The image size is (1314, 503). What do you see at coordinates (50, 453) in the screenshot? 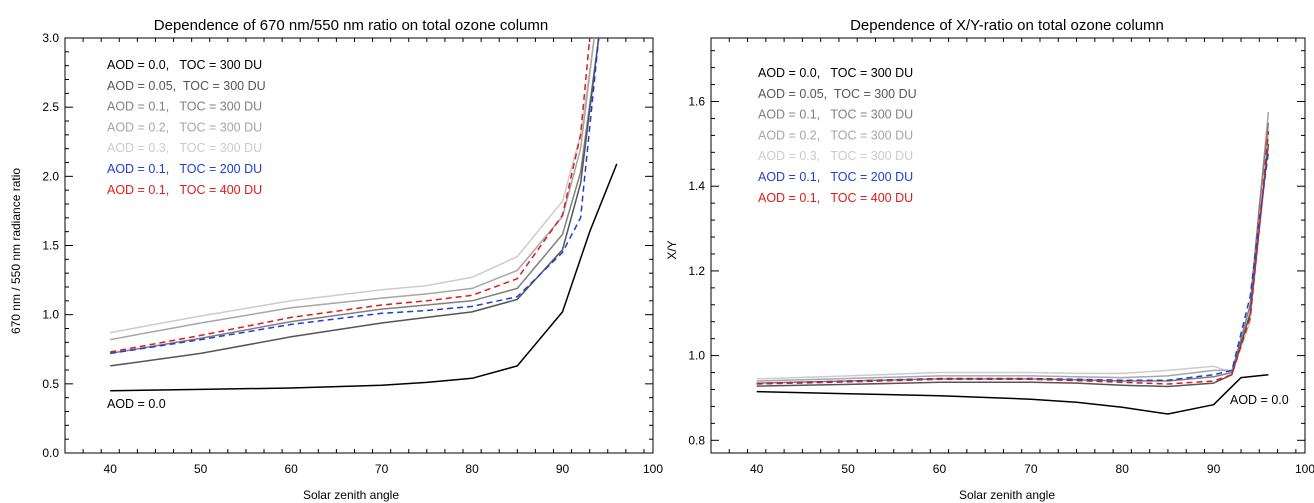
I see `y-tick-label: 0.0` at bounding box center [50, 453].